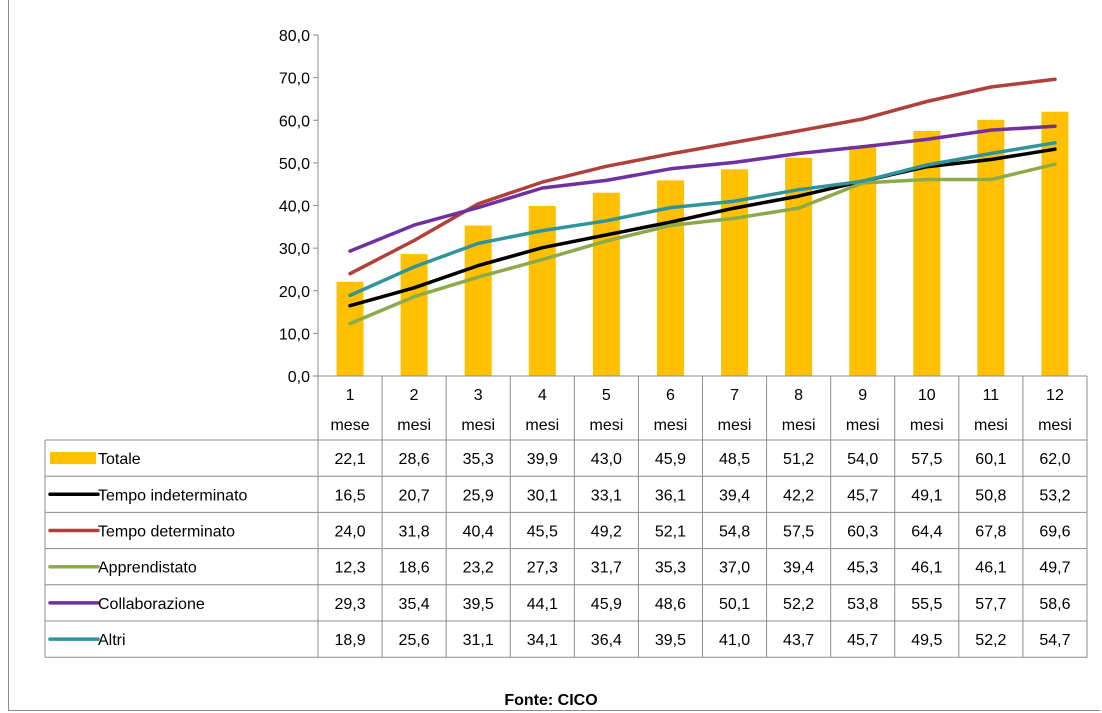 The width and height of the screenshot is (1102, 713). What do you see at coordinates (862, 604) in the screenshot?
I see `table-cell-value: 53,8` at bounding box center [862, 604].